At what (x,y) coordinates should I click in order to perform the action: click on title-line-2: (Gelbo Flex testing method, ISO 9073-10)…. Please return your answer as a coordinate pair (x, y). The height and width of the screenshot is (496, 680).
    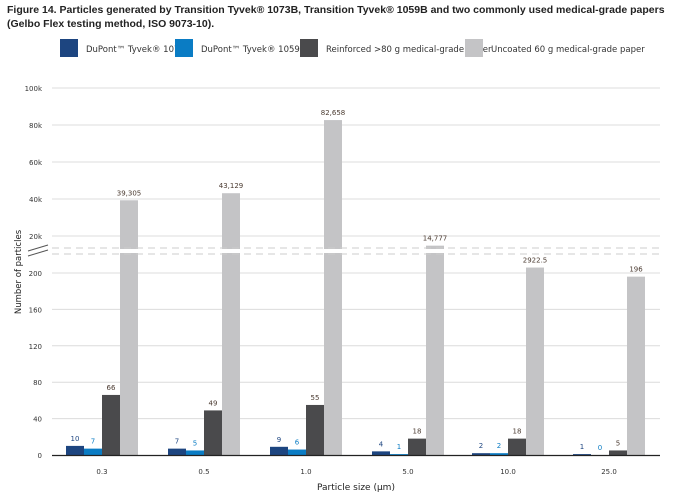
    Looking at the image, I should click on (111, 24).